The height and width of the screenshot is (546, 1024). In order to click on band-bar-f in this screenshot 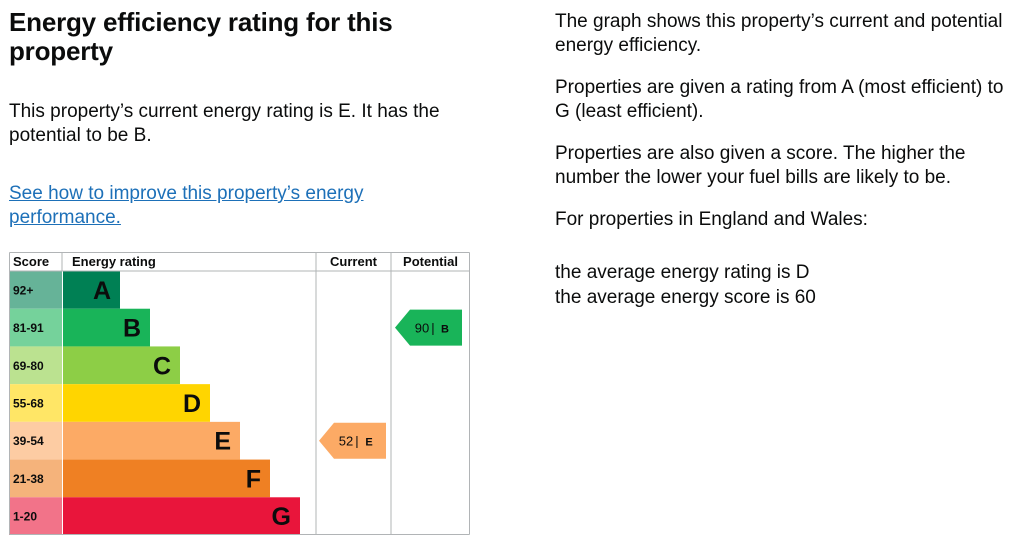, I will do `click(166, 478)`.